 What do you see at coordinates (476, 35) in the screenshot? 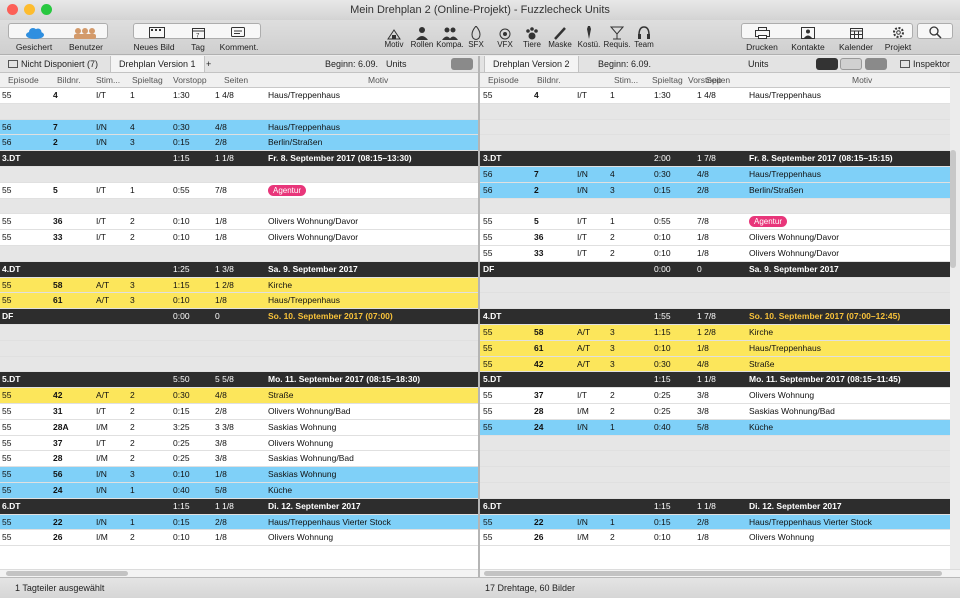
I see `sfx-button: SFX` at bounding box center [476, 35].